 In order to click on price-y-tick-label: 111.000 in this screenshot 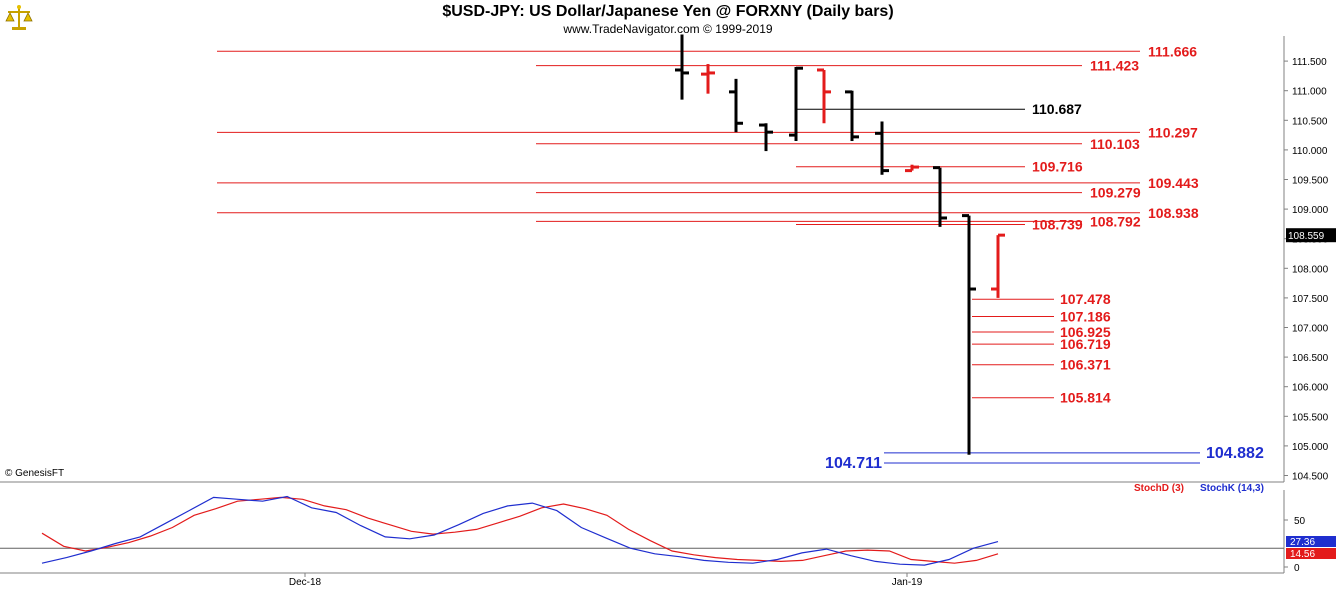, I will do `click(1309, 92)`.